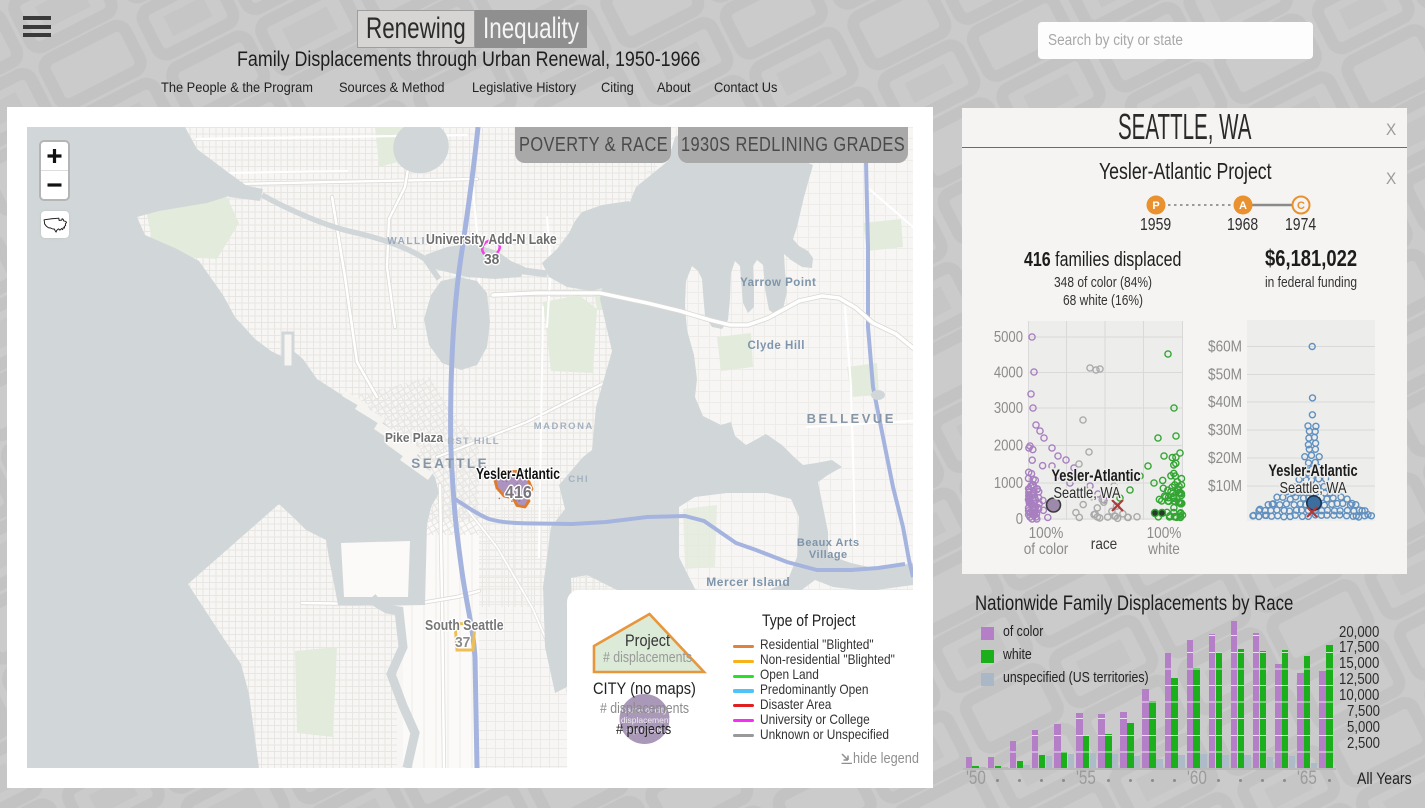 The width and height of the screenshot is (1425, 808). Describe the element at coordinates (1008, 445) in the screenshot. I see `svg-text: 2000` at that location.